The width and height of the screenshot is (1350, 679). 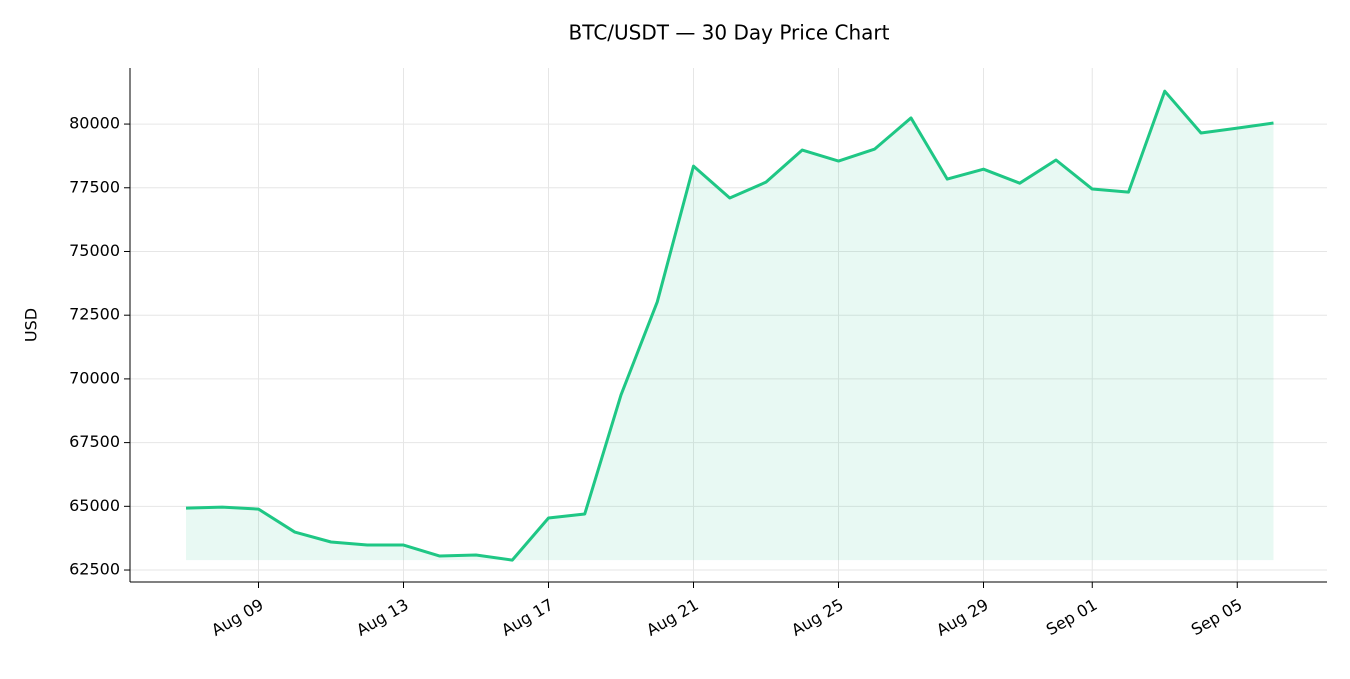 What do you see at coordinates (1217, 617) in the screenshot?
I see `x-tick-label: Sep 05` at bounding box center [1217, 617].